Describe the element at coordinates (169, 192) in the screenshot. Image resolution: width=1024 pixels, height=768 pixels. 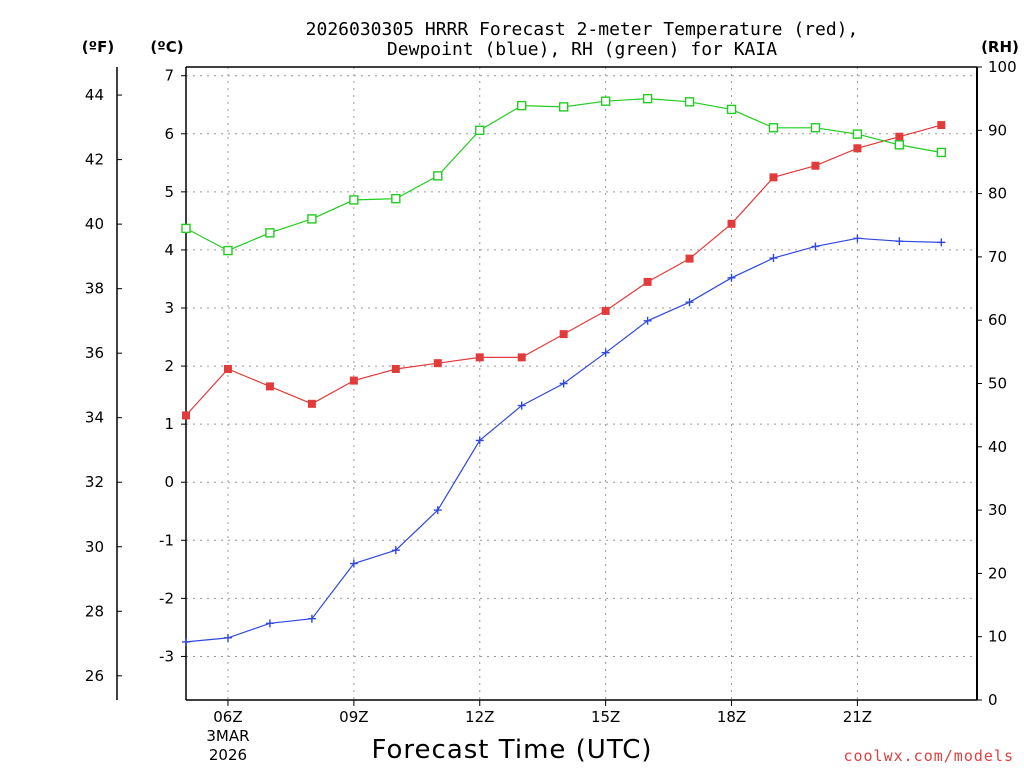
I see `celsius-tick-label: 5` at that location.